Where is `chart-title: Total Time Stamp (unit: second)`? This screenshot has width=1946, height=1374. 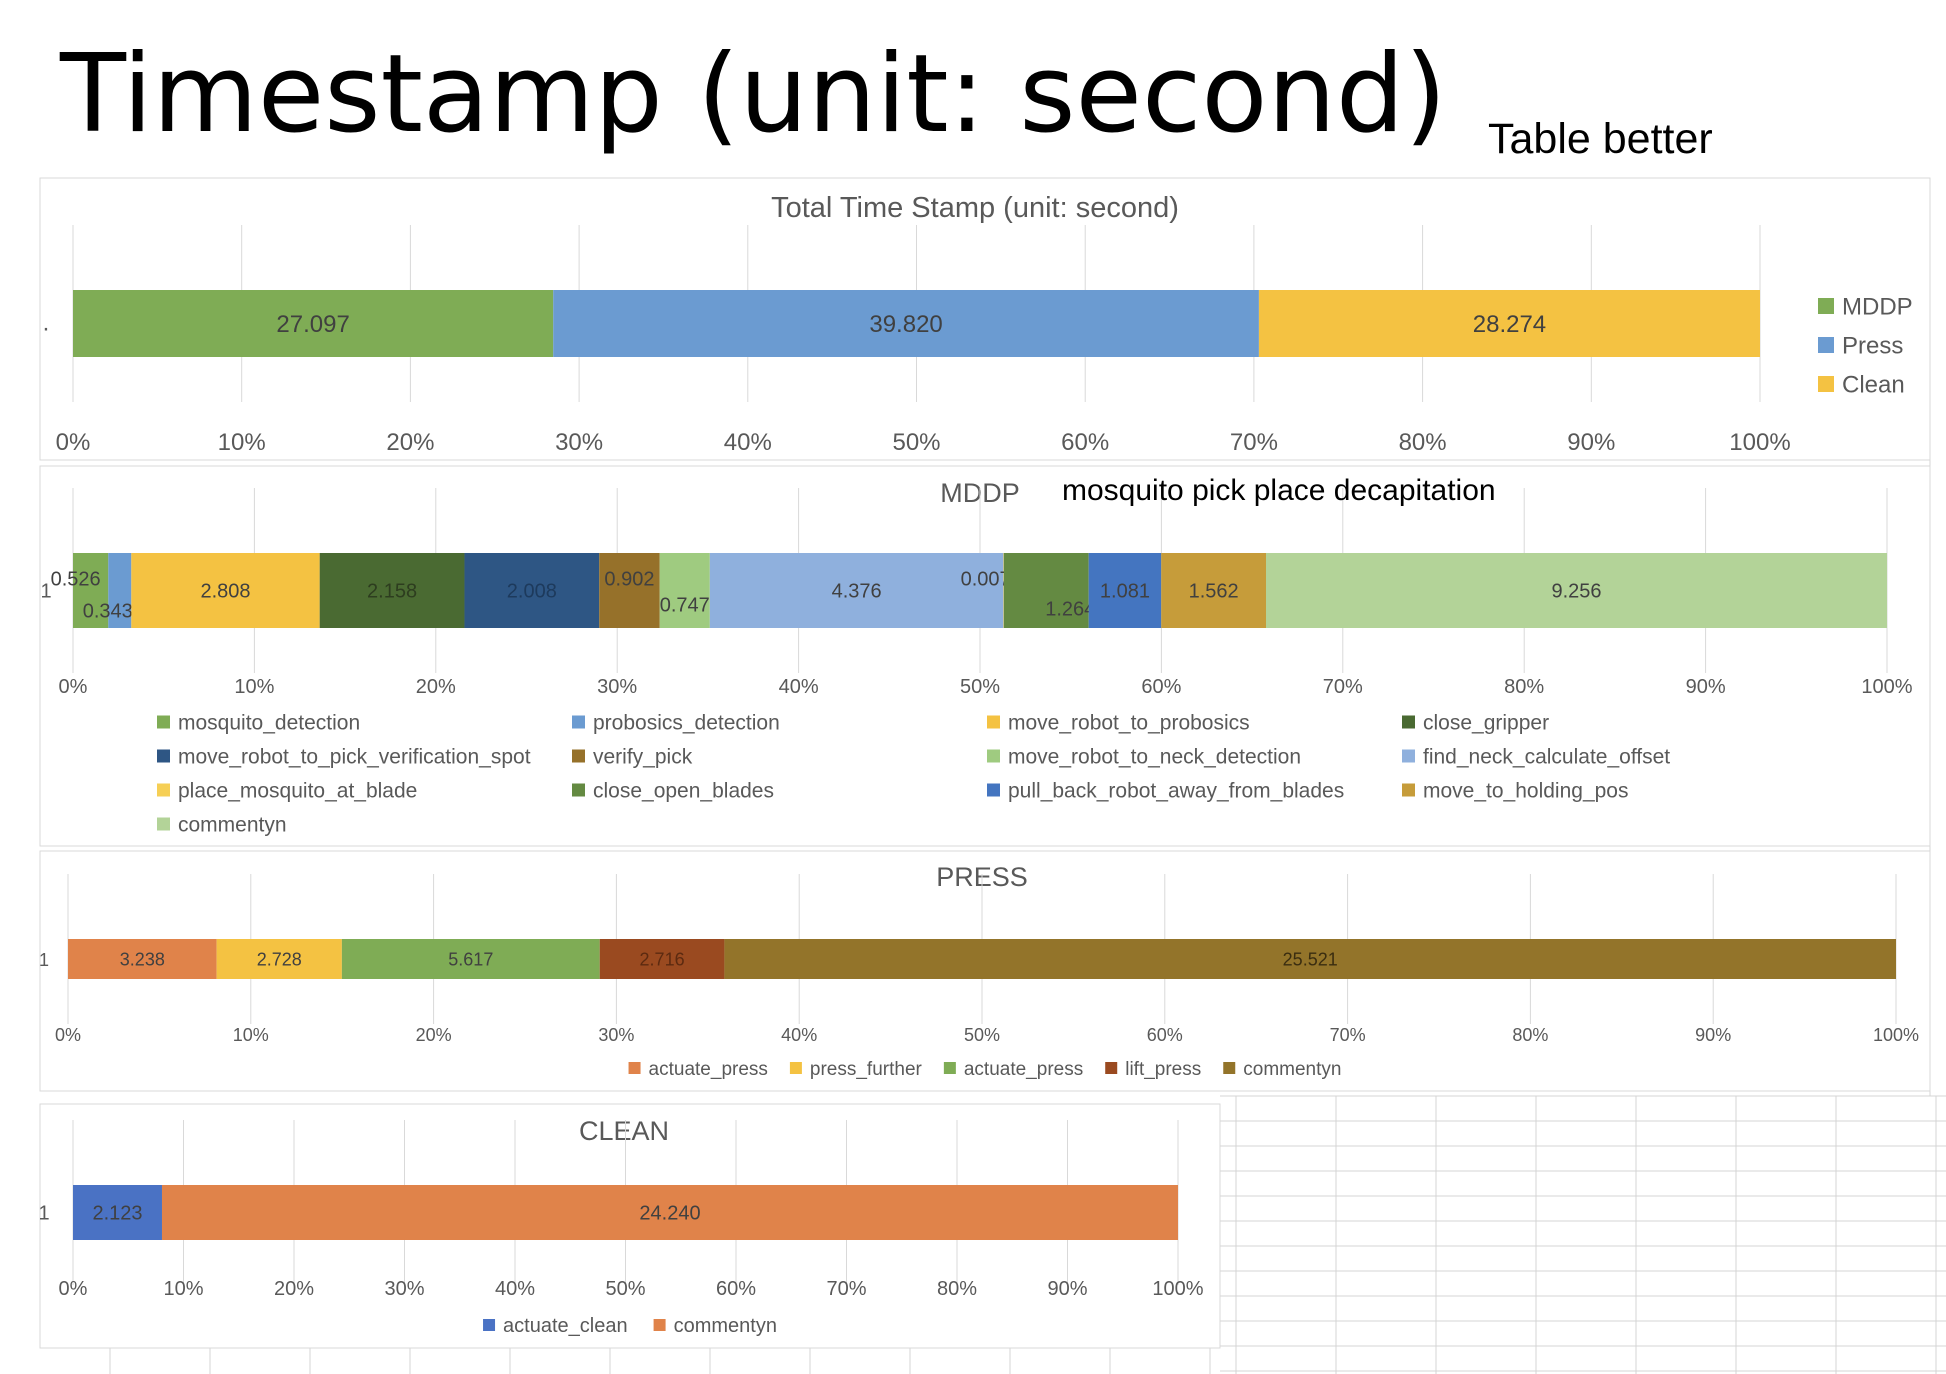
chart-title: Total Time Stamp (unit: second) is located at coordinates (975, 208).